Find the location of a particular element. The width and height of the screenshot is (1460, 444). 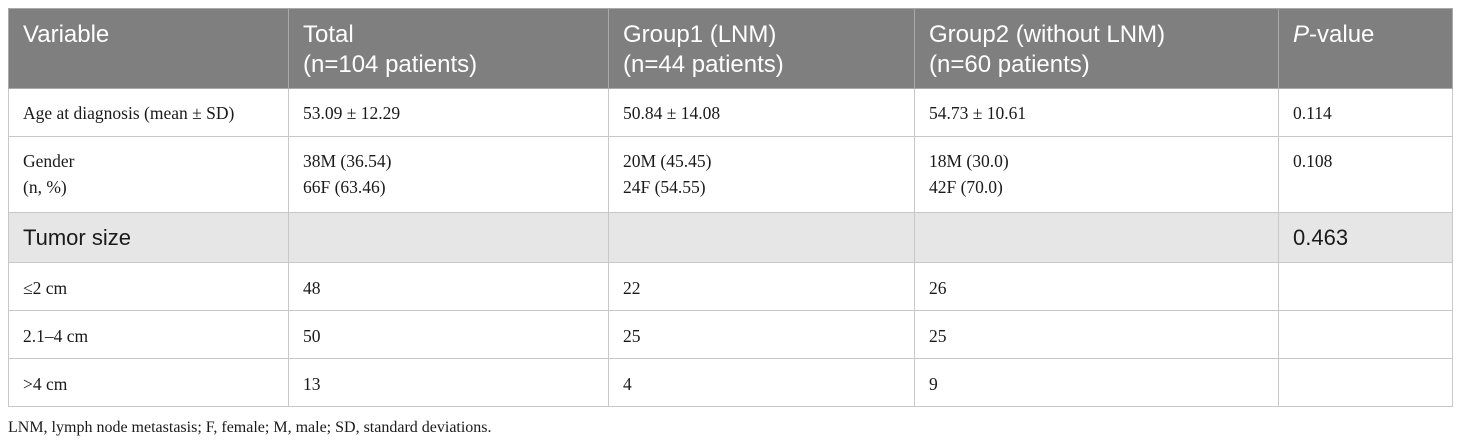

cell-variable: Gender (n, %) is located at coordinates (148, 174).